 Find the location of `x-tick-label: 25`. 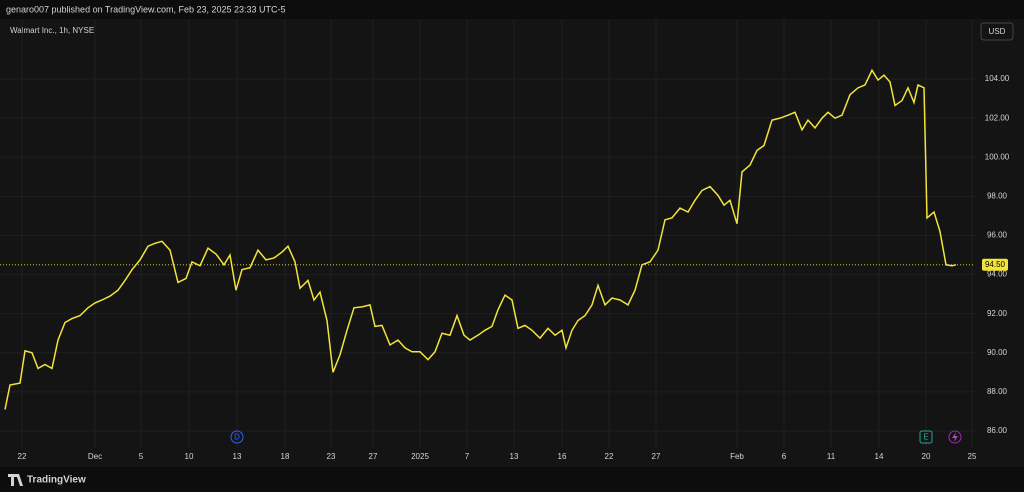

x-tick-label: 25 is located at coordinates (972, 456).